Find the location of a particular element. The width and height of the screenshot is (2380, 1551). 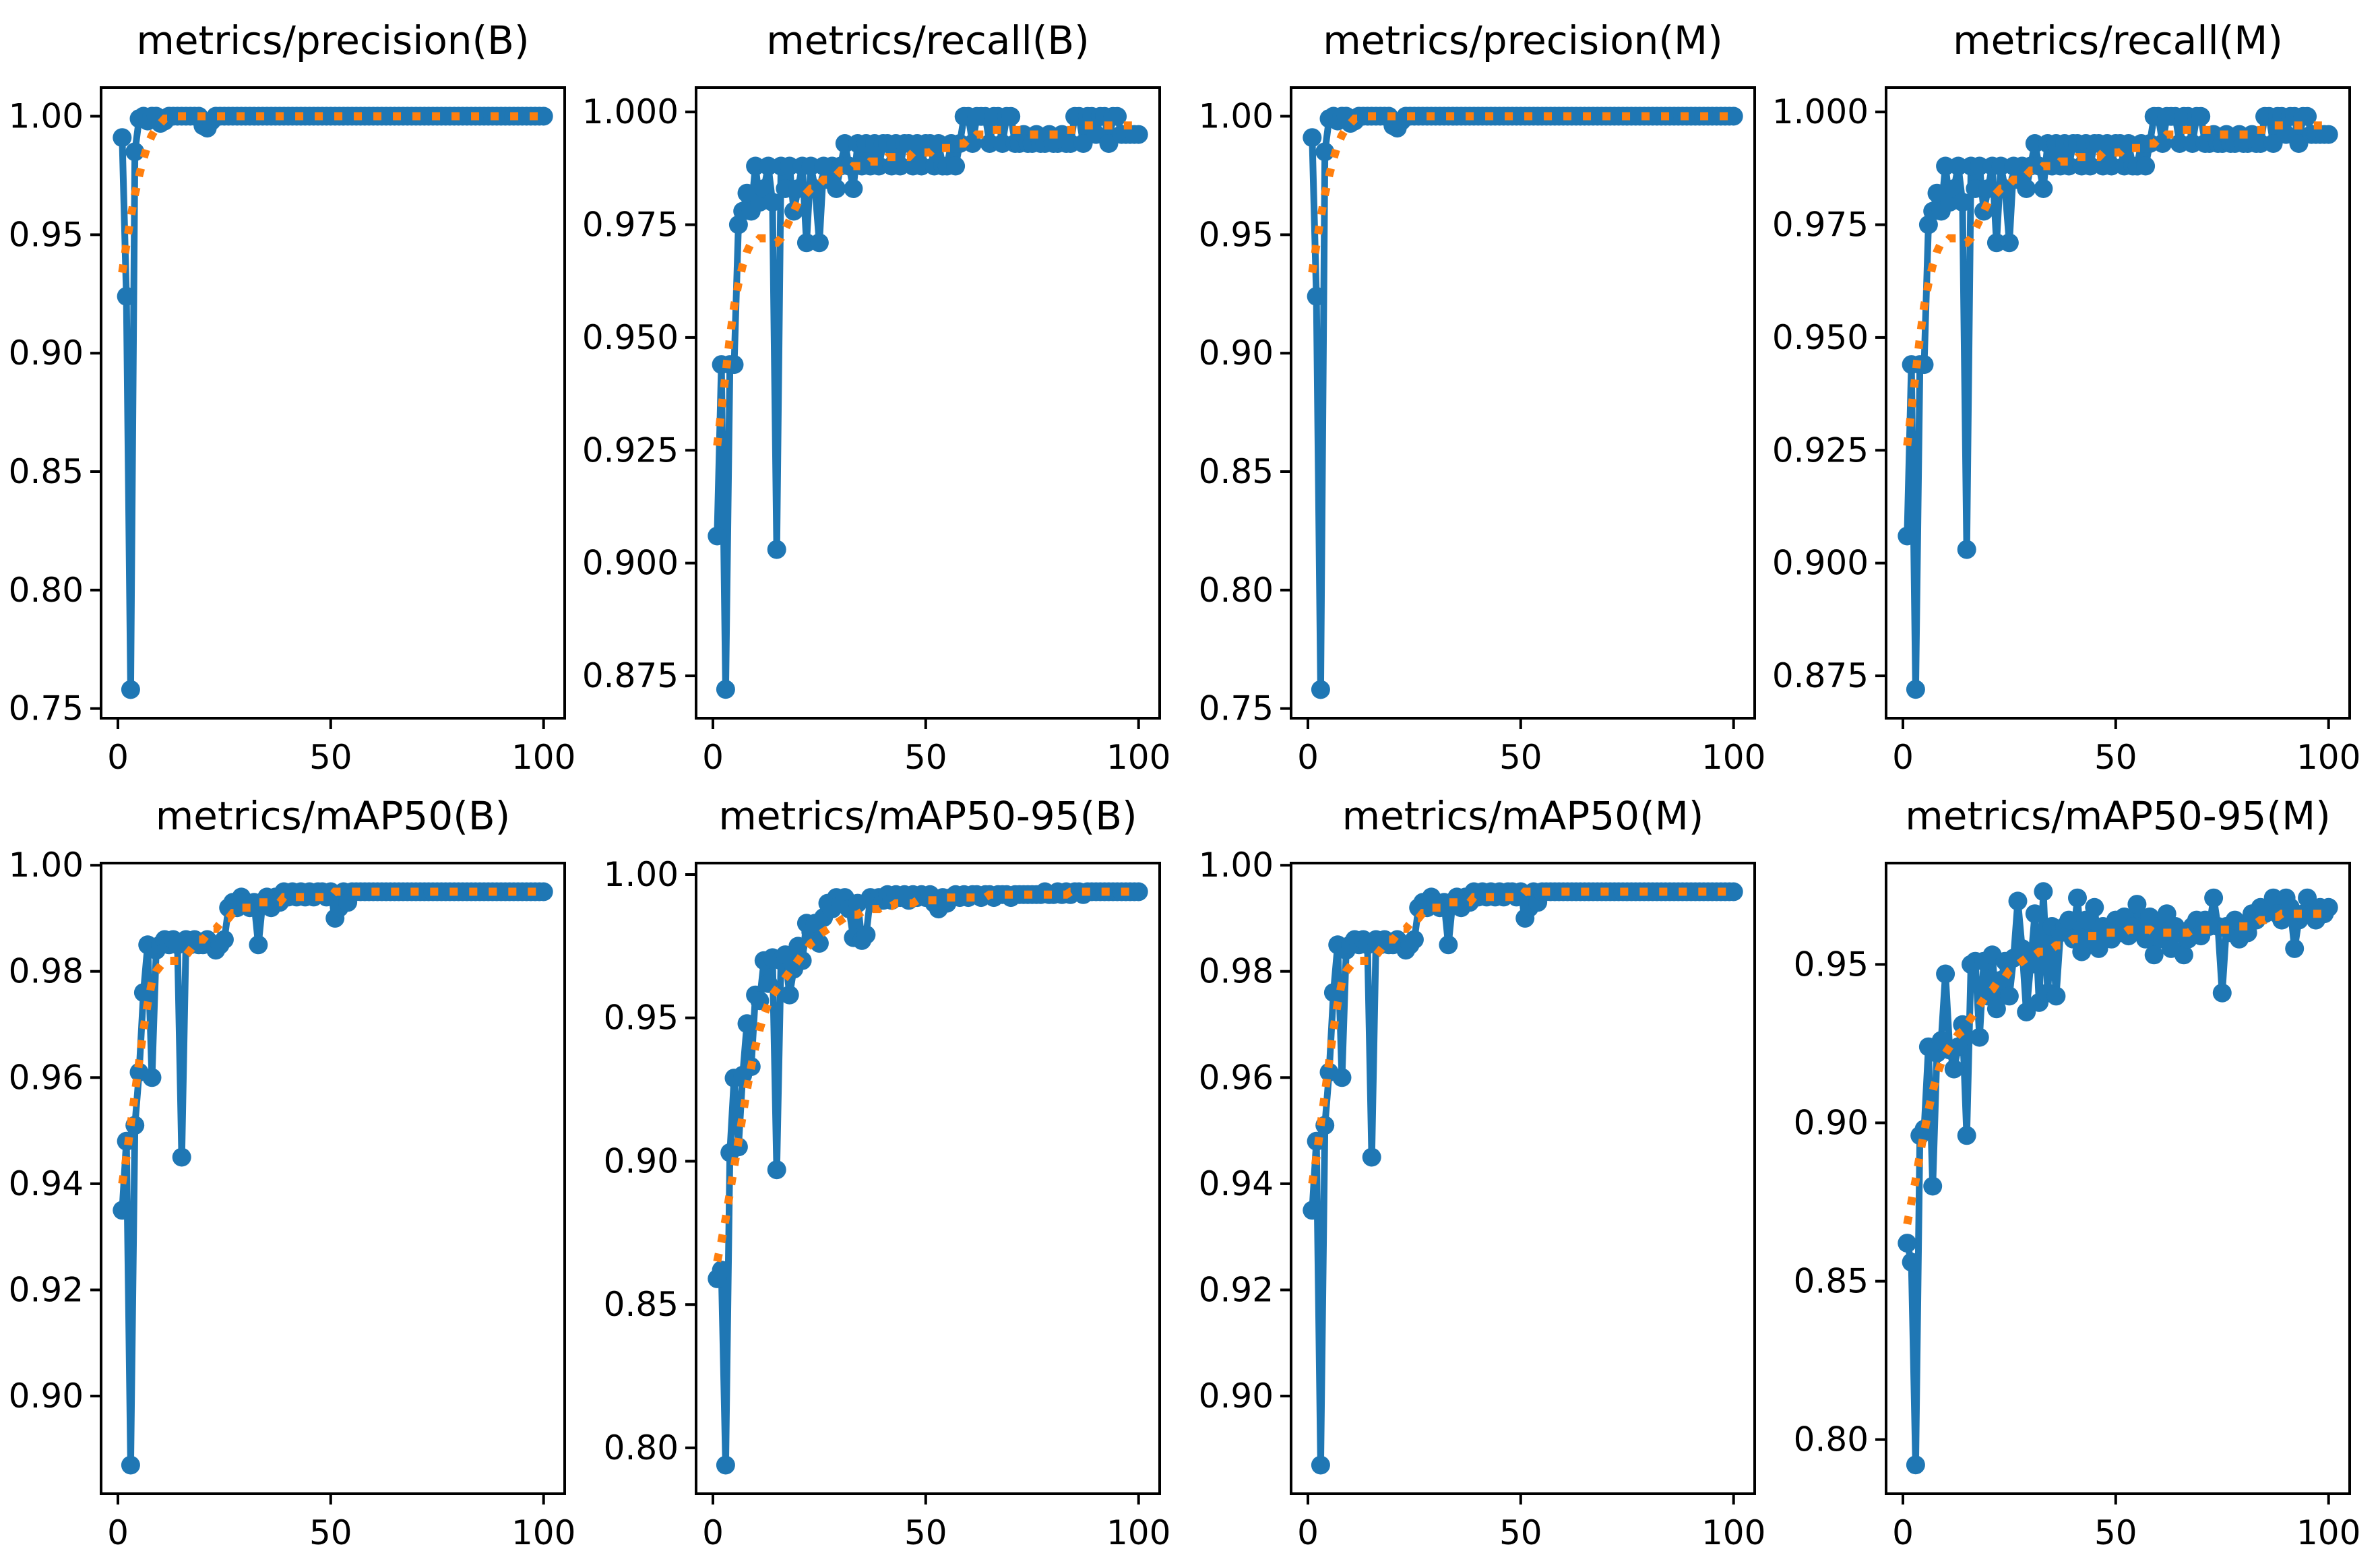

subplot-title-map50-95-m: metrics/mAP50-95(M) is located at coordinates (2118, 816).